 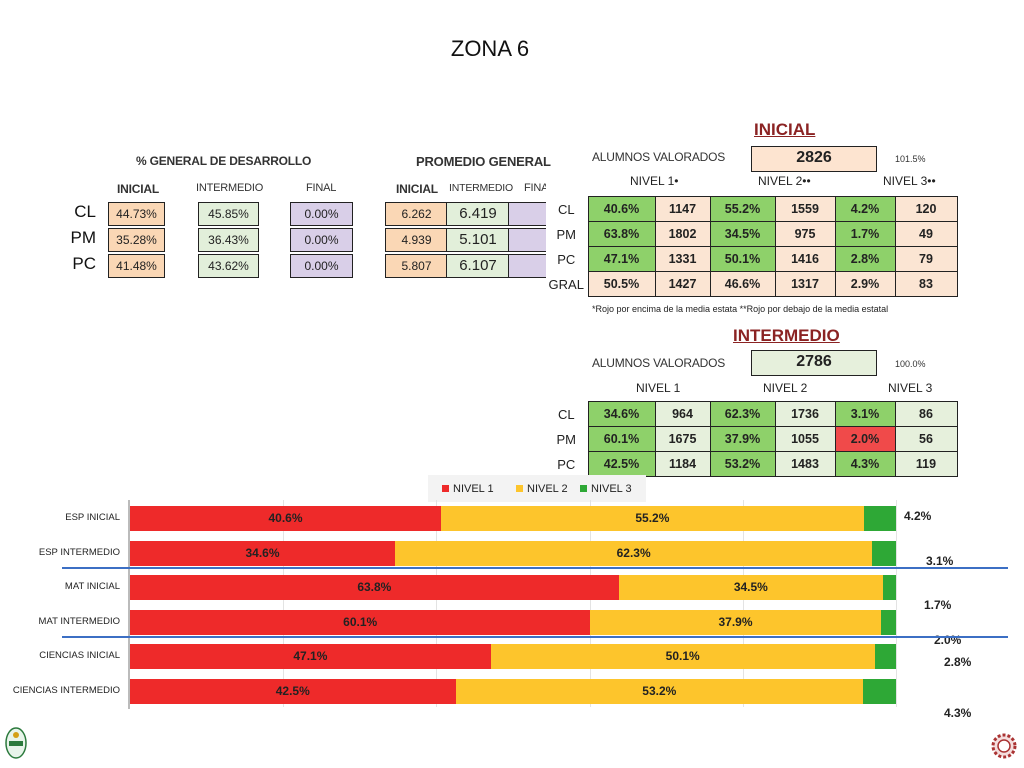 I want to click on desarrollo-col-inicial: INICIAL, so click(x=138, y=189).